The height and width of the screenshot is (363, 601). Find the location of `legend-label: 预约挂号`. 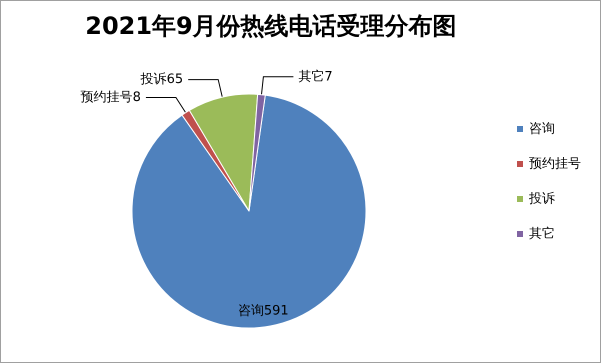

legend-label: 预约挂号 is located at coordinates (555, 164).